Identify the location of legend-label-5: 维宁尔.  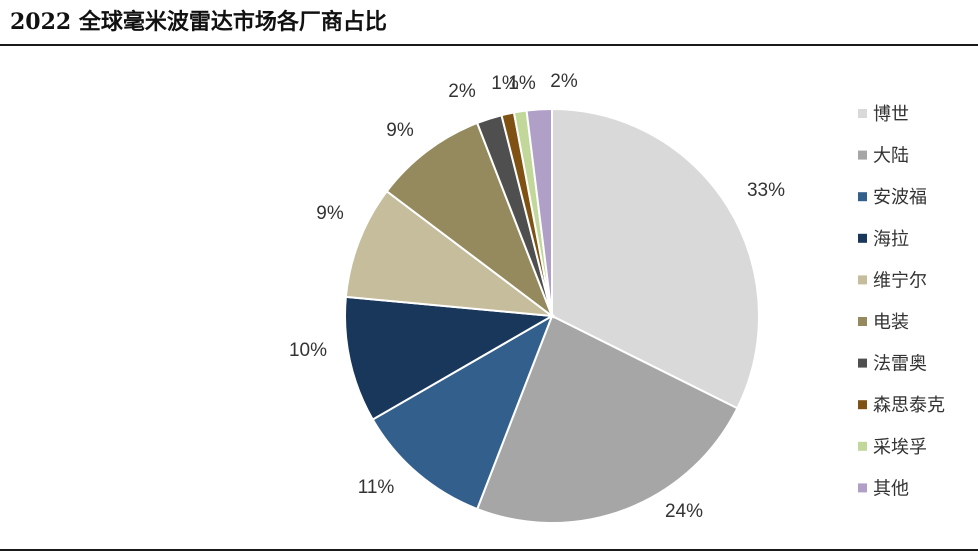
(900, 280).